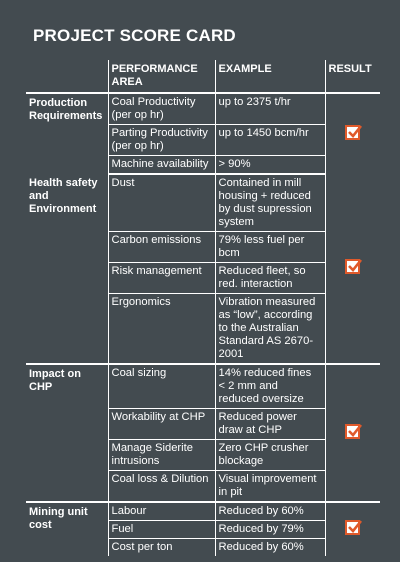 Image resolution: width=400 pixels, height=562 pixels. Describe the element at coordinates (269, 455) in the screenshot. I see `example-cell: Zero CHP crusher blockage` at that location.